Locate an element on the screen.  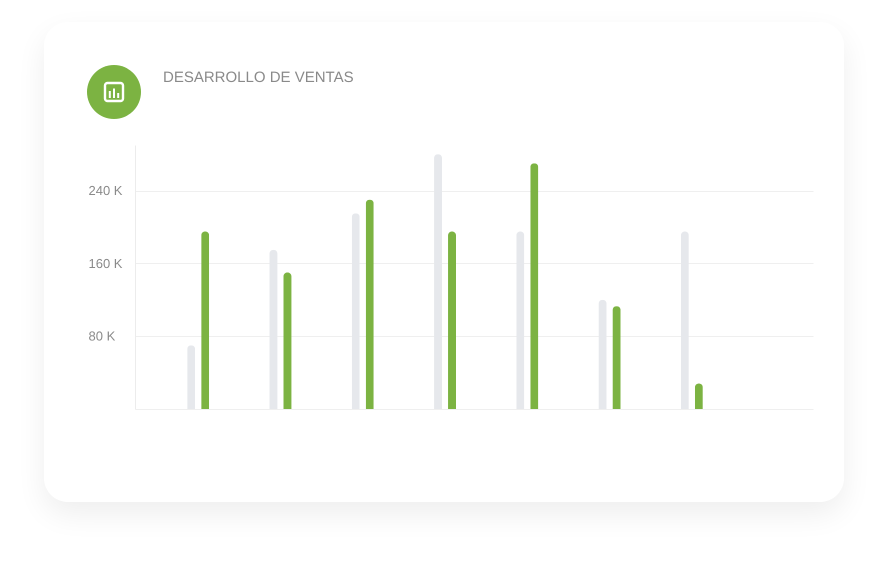
y-tick-label: 160 K is located at coordinates (105, 263).